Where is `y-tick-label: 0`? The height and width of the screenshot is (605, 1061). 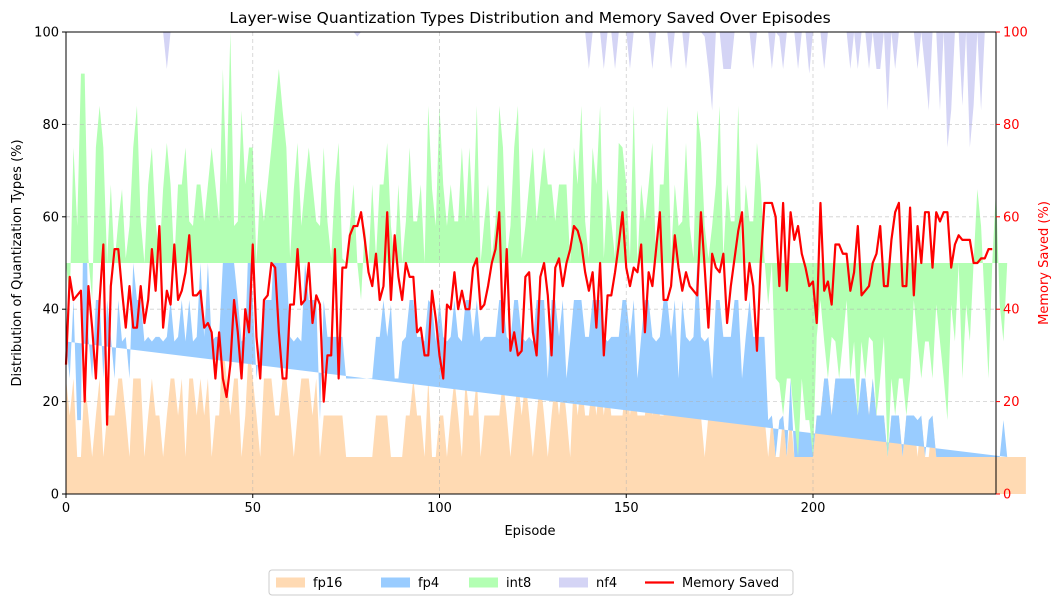 y-tick-label: 0 is located at coordinates (55, 495).